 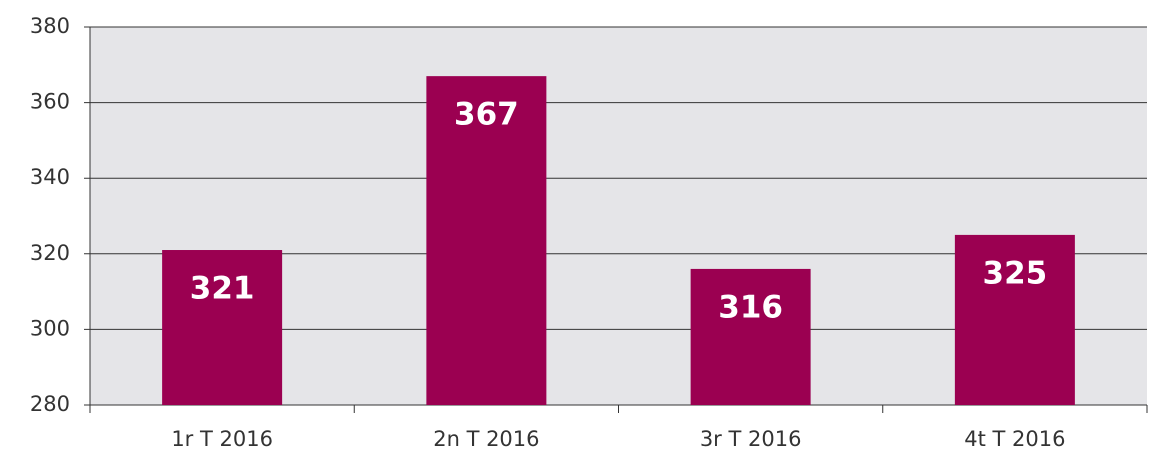 What do you see at coordinates (486, 439) in the screenshot?
I see `x-tick-label: 2n T 2016` at bounding box center [486, 439].